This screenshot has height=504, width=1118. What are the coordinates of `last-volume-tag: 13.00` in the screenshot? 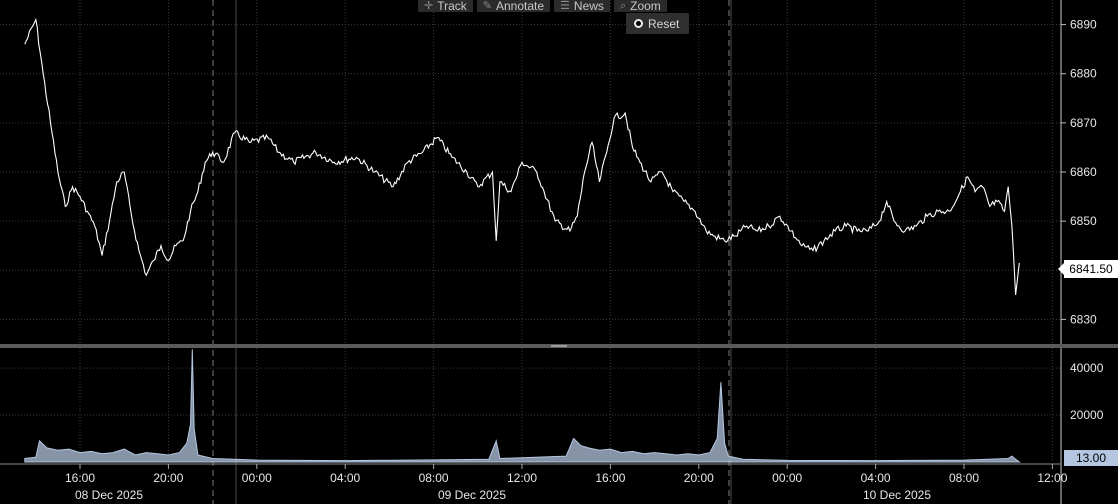 It's located at (1091, 458).